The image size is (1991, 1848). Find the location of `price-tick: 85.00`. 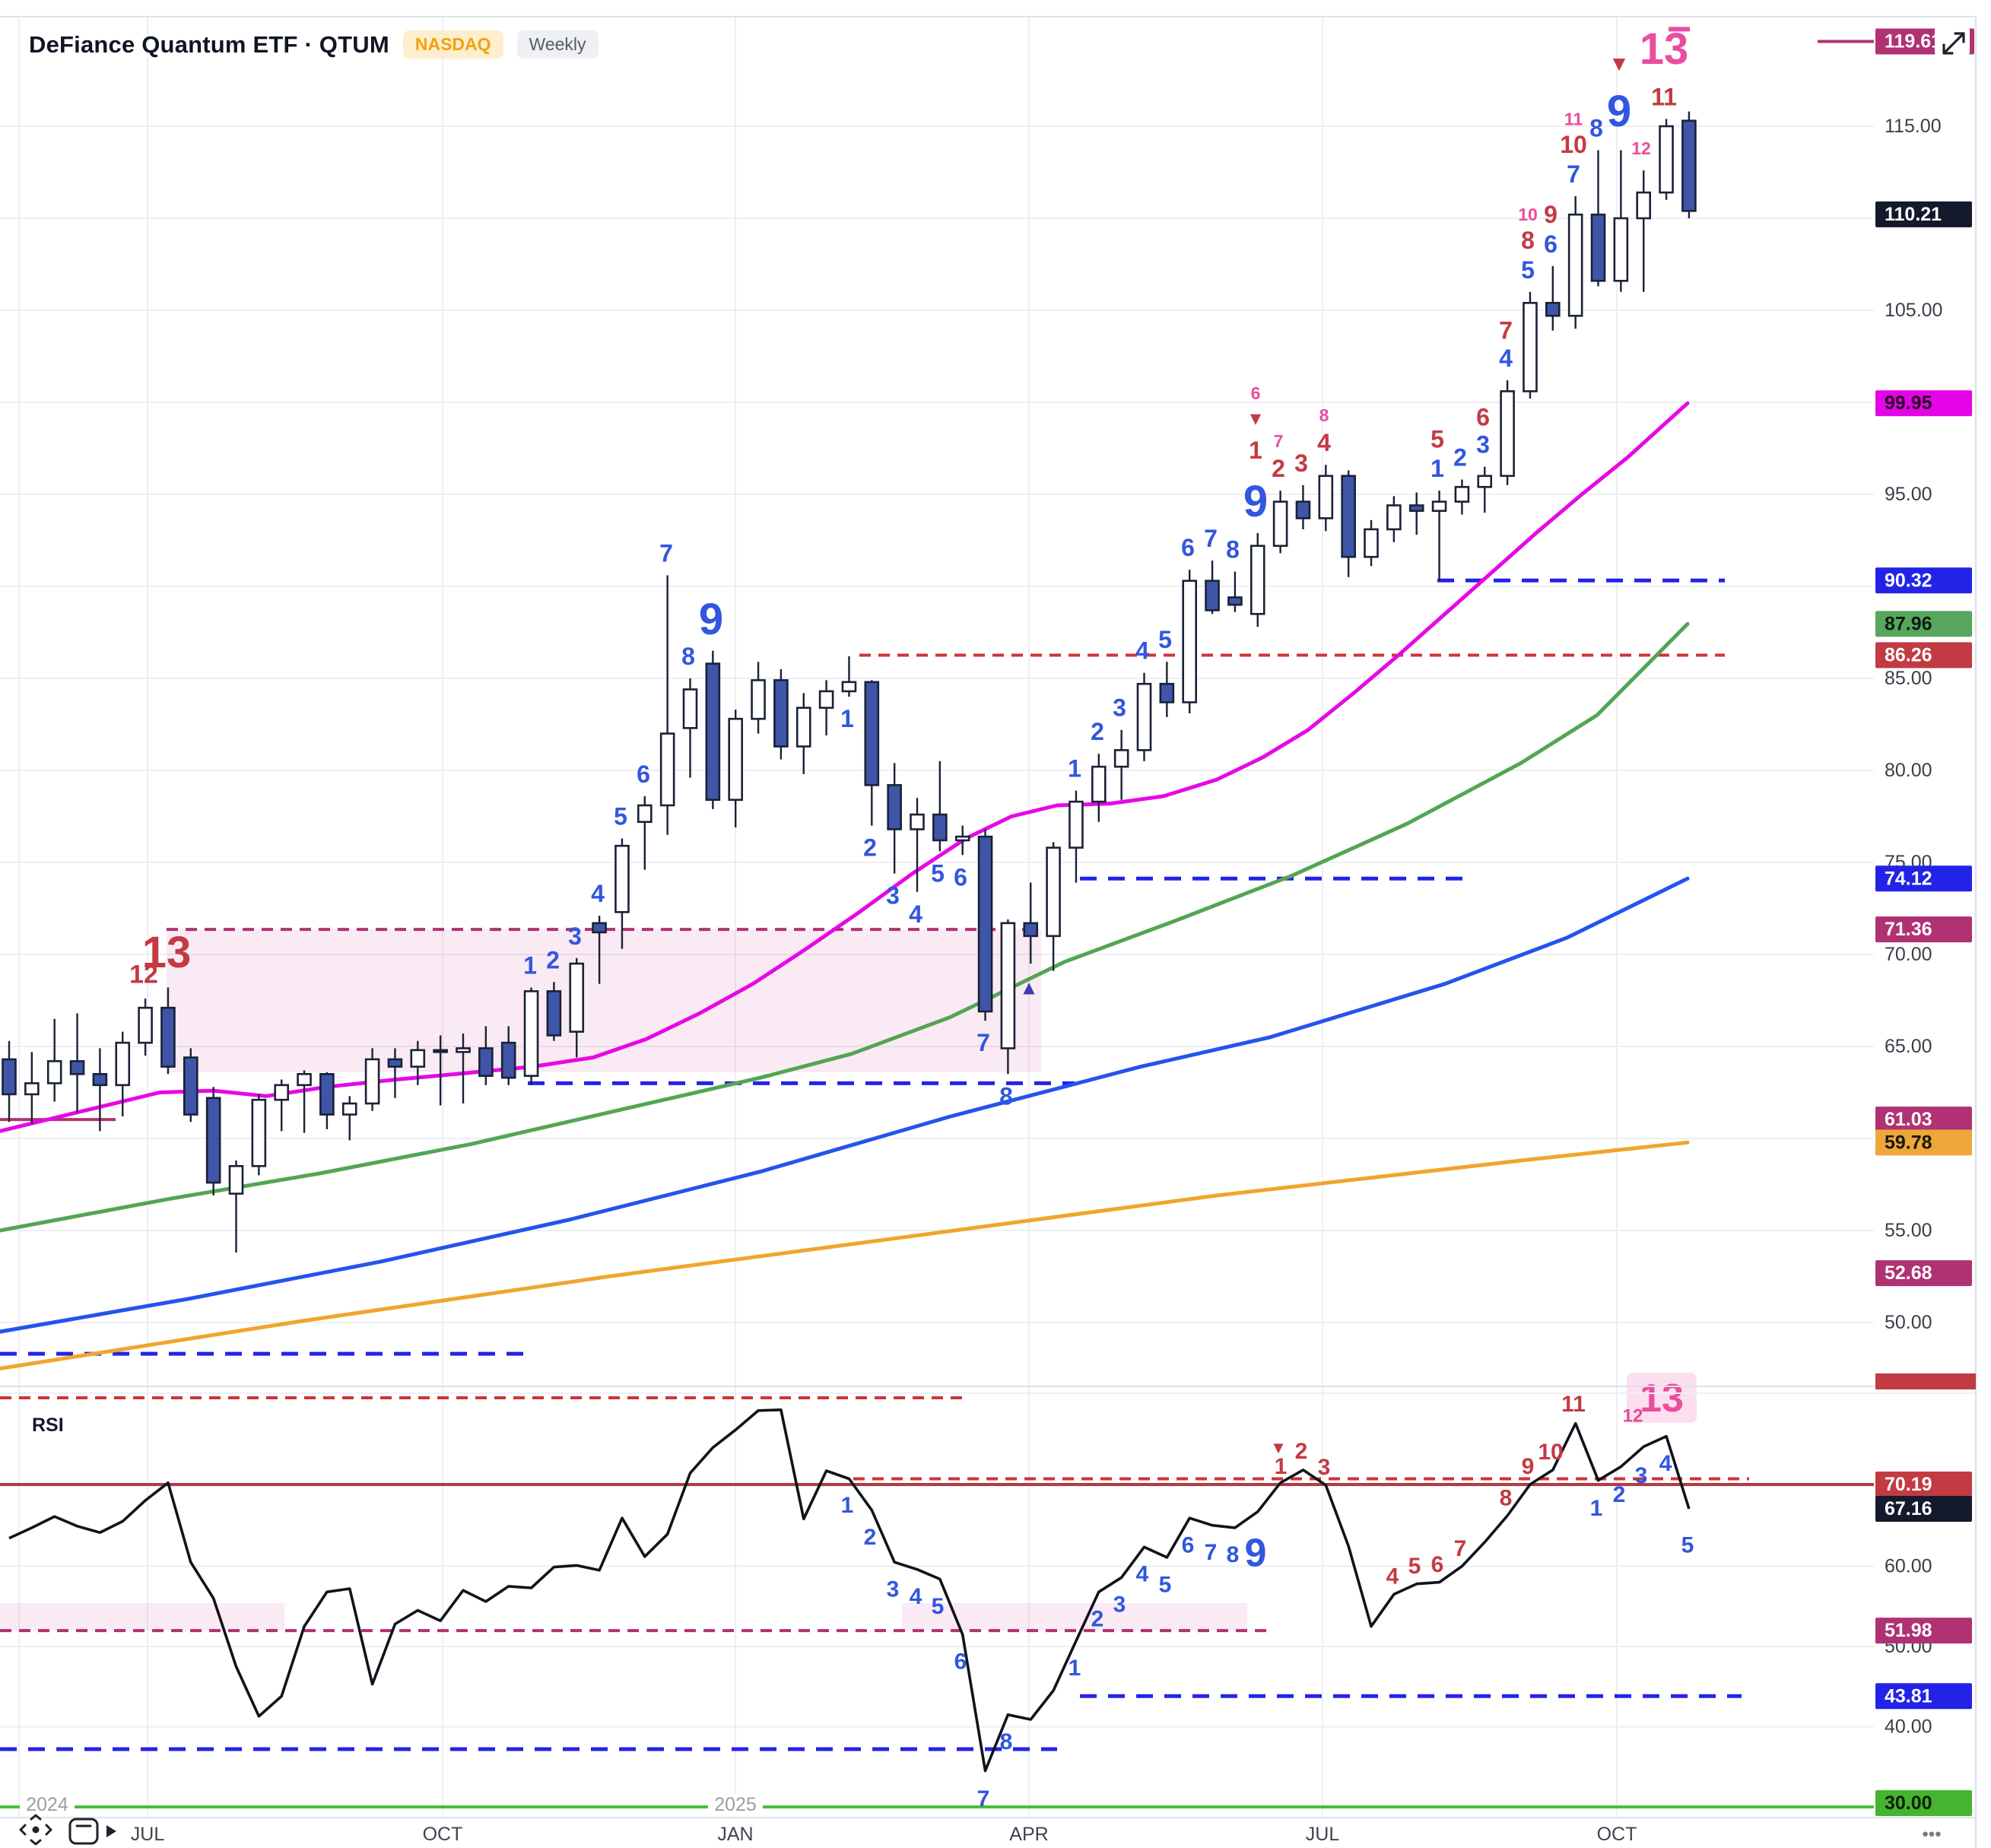

price-tick: 85.00 is located at coordinates (1908, 678).